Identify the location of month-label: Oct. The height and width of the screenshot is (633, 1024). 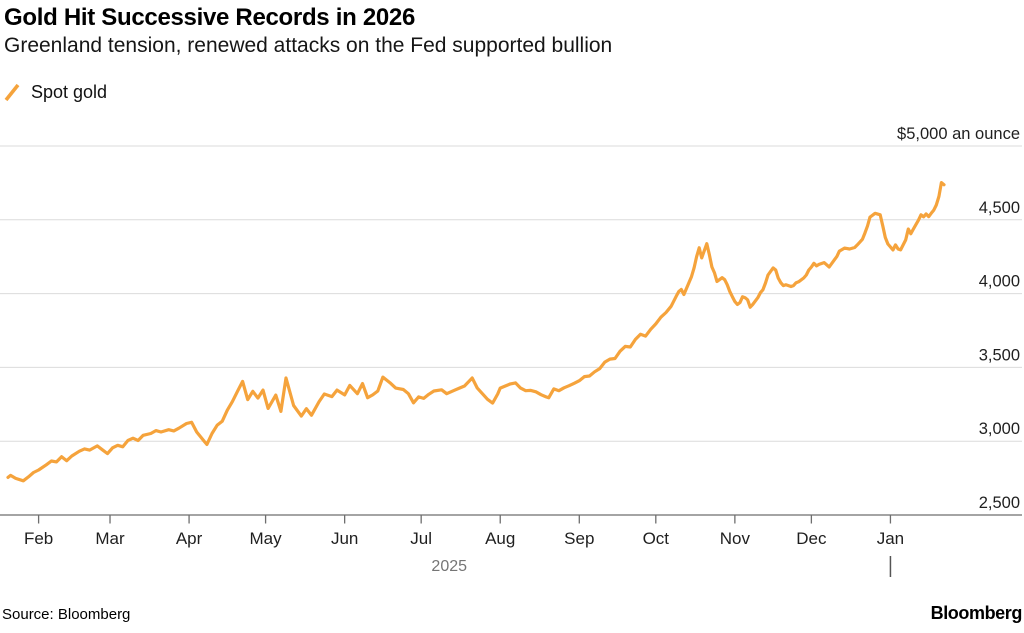
(656, 538).